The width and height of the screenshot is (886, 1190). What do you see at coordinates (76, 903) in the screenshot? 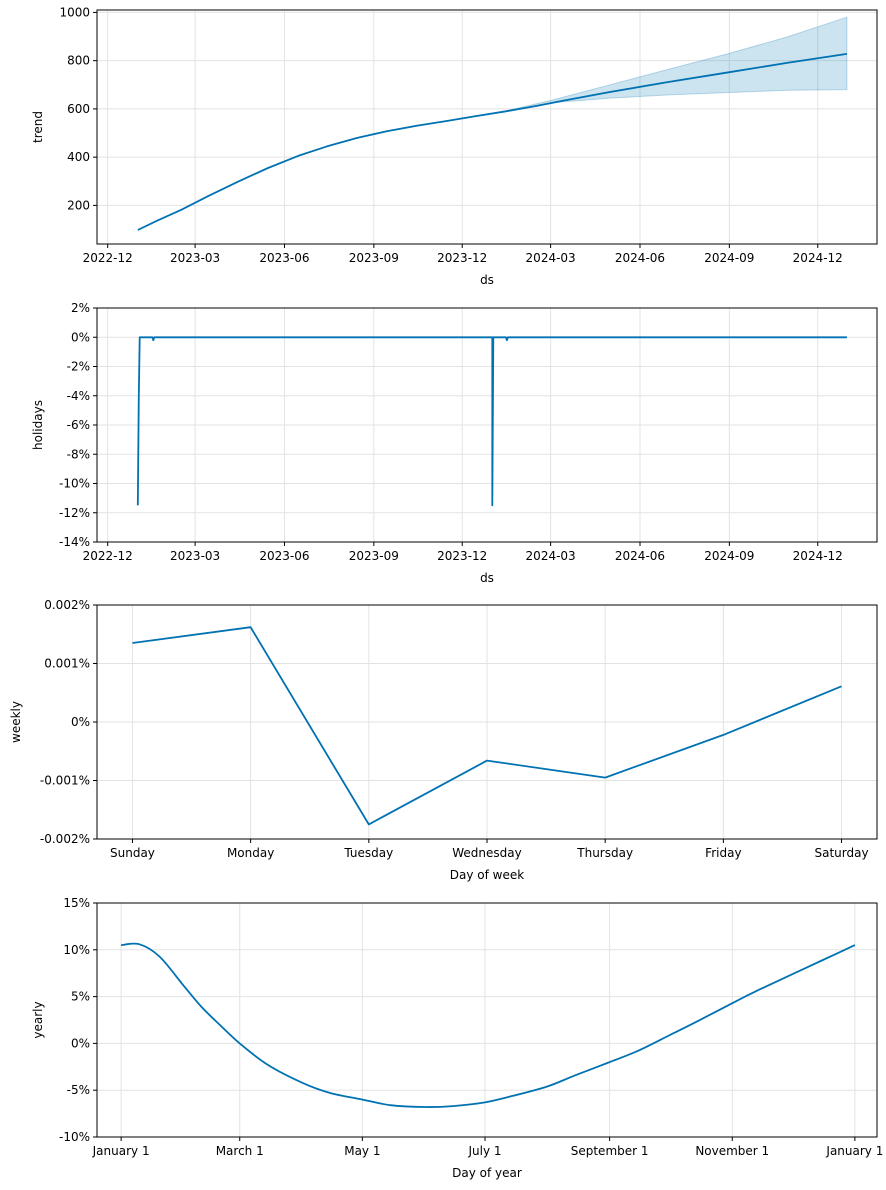
I see `y-tick-label: 15%` at bounding box center [76, 903].